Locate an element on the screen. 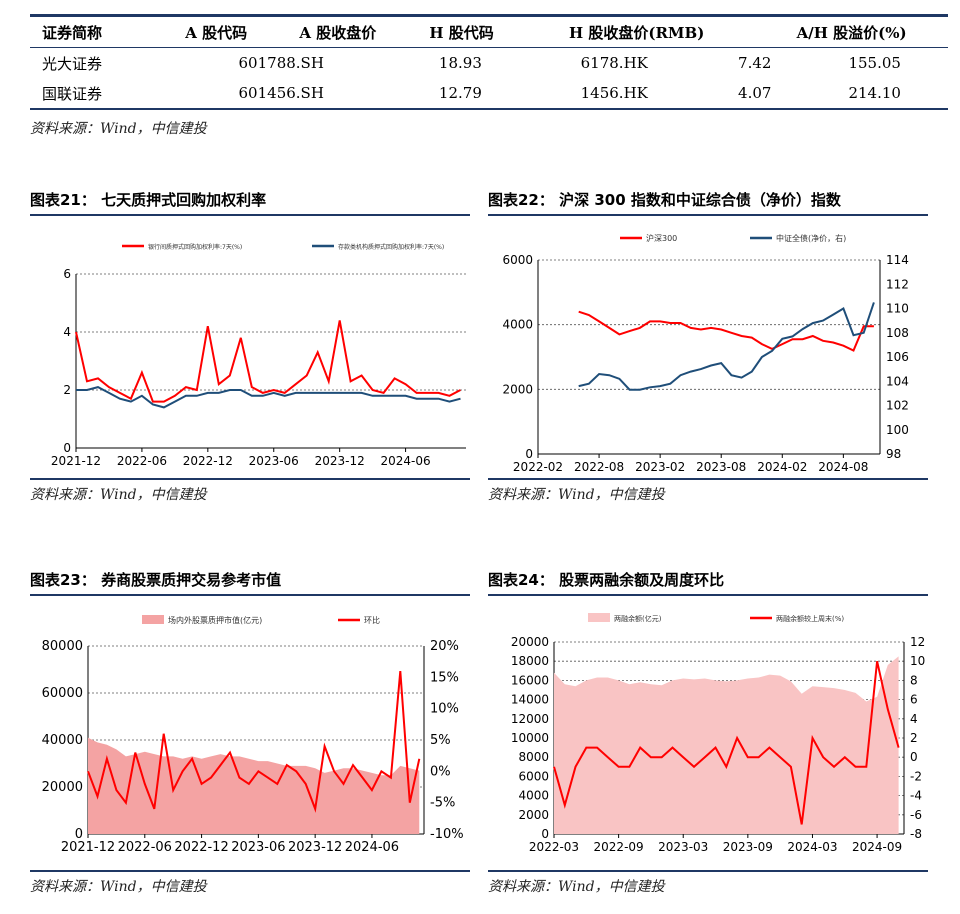 The image size is (960, 914). figure-title: 图表22： 沪深 300 指数和中证综合债（净价）指数 is located at coordinates (664, 200).